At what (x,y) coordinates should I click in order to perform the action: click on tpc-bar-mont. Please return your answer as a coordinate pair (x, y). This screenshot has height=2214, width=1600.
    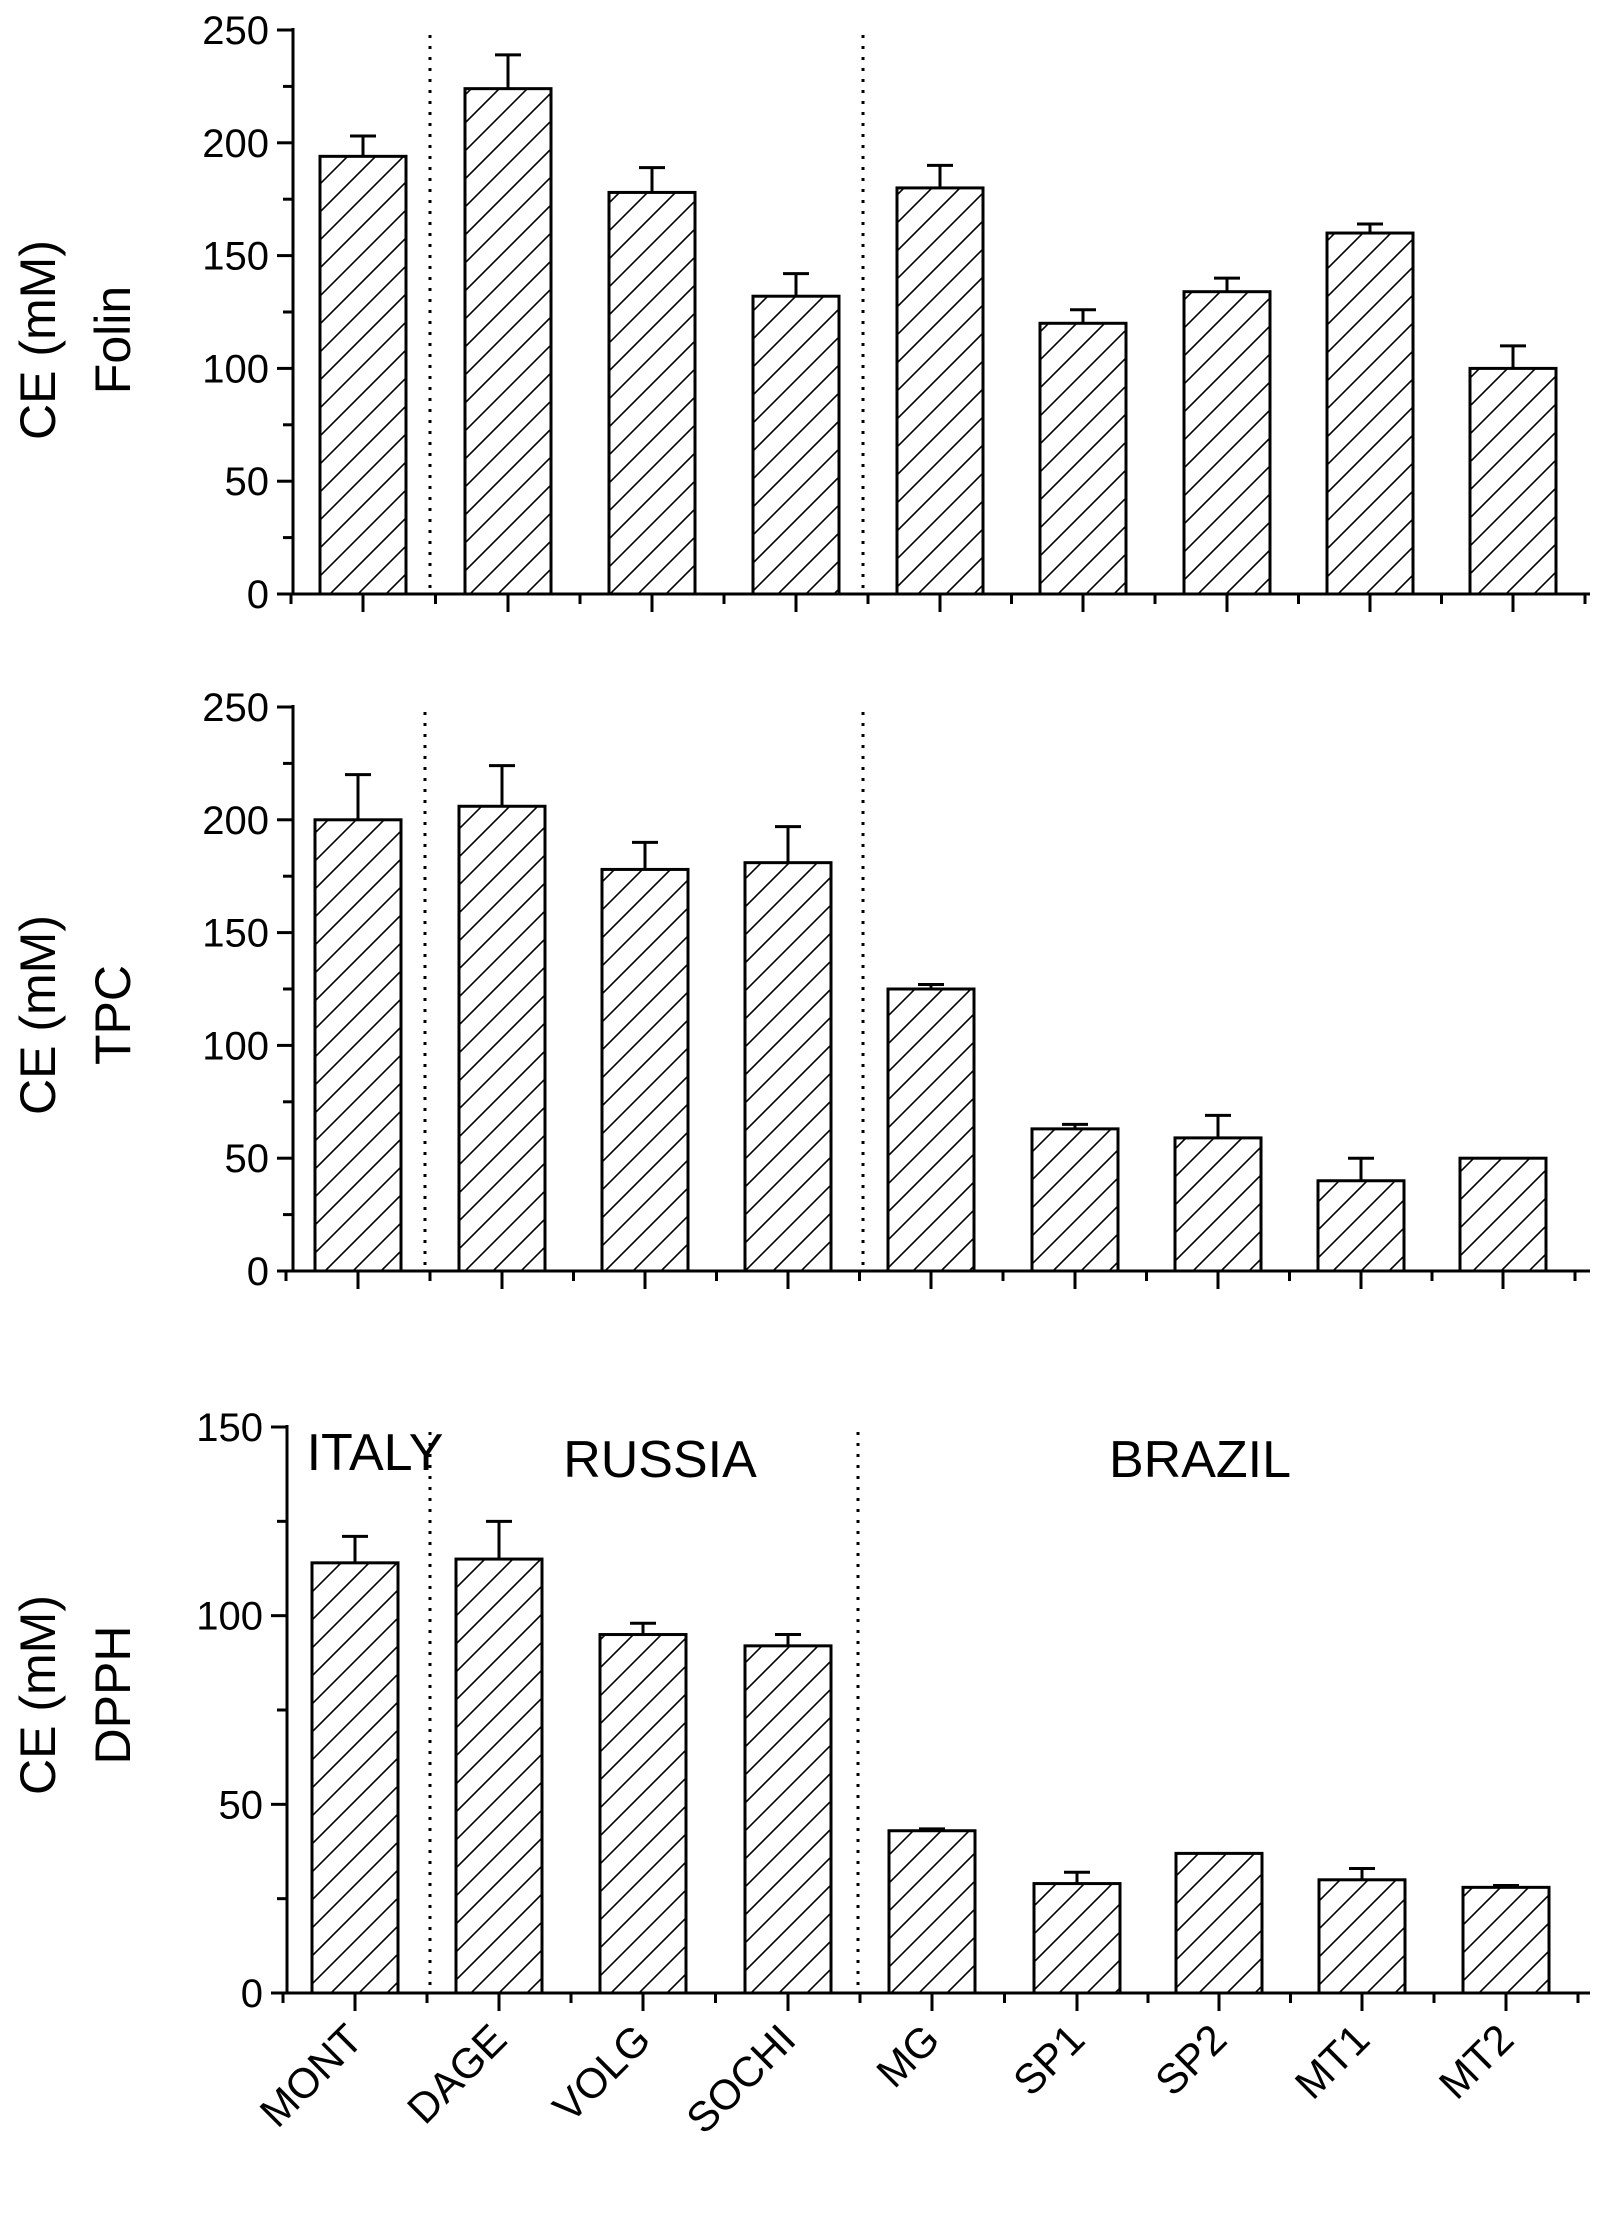
    Looking at the image, I should click on (358, 1045).